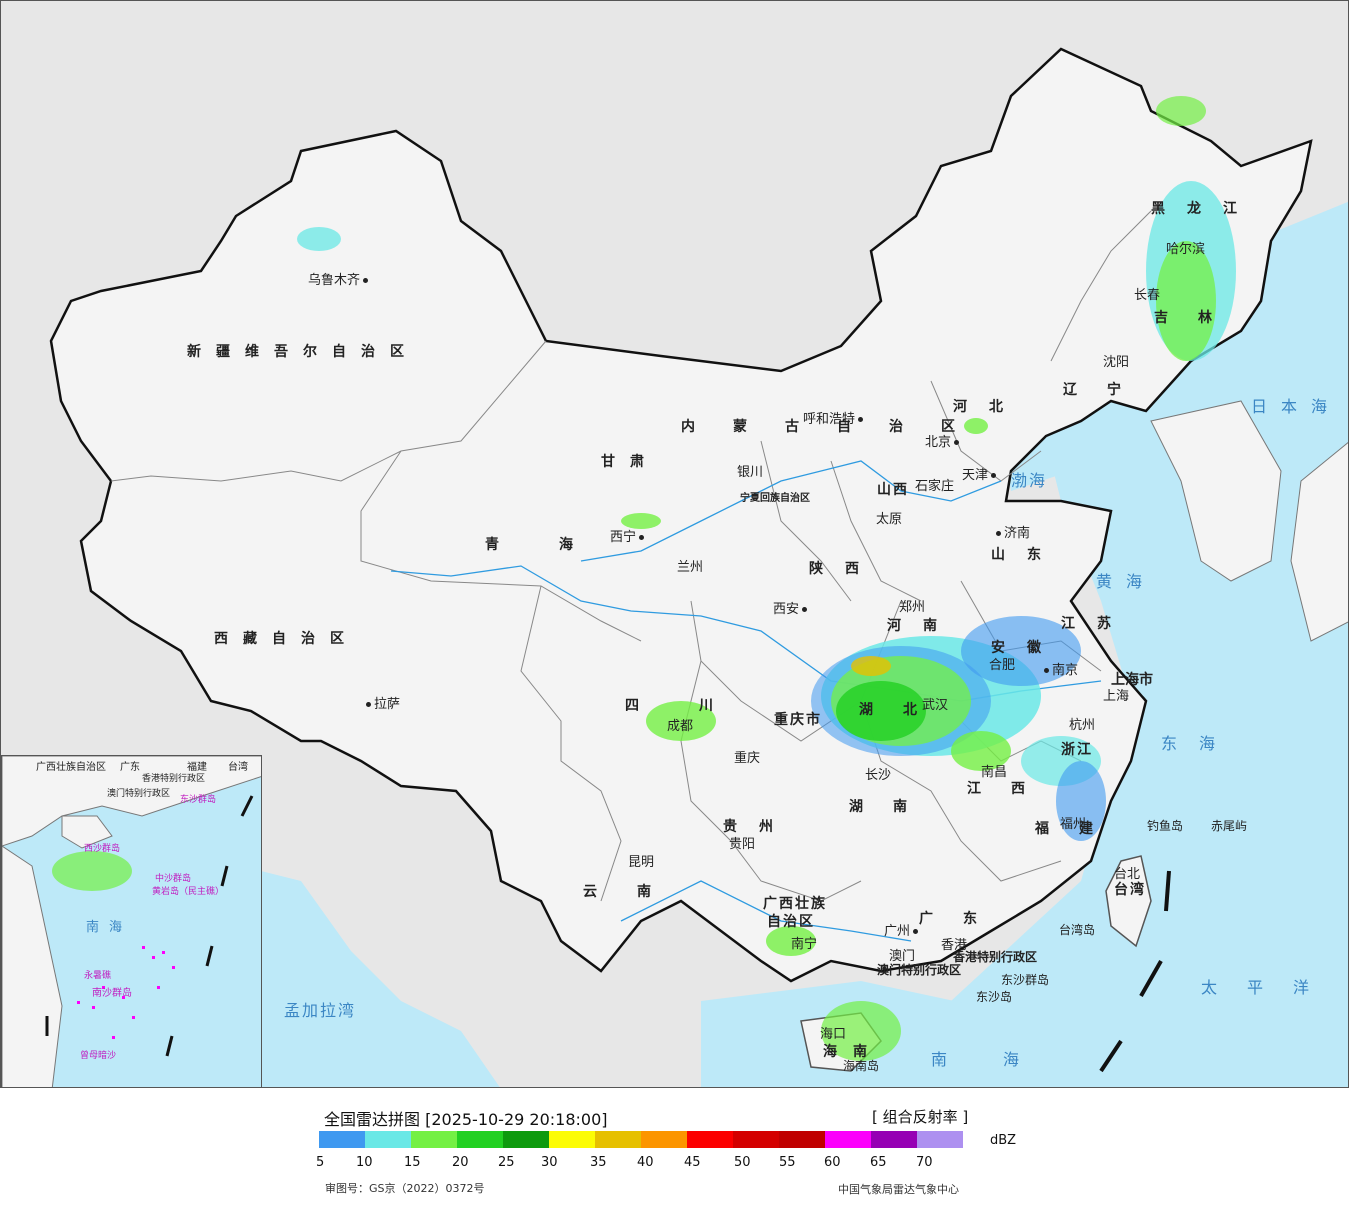 The height and width of the screenshot is (1208, 1349). I want to click on city-fuzhou-label: 福州, so click(1073, 824).